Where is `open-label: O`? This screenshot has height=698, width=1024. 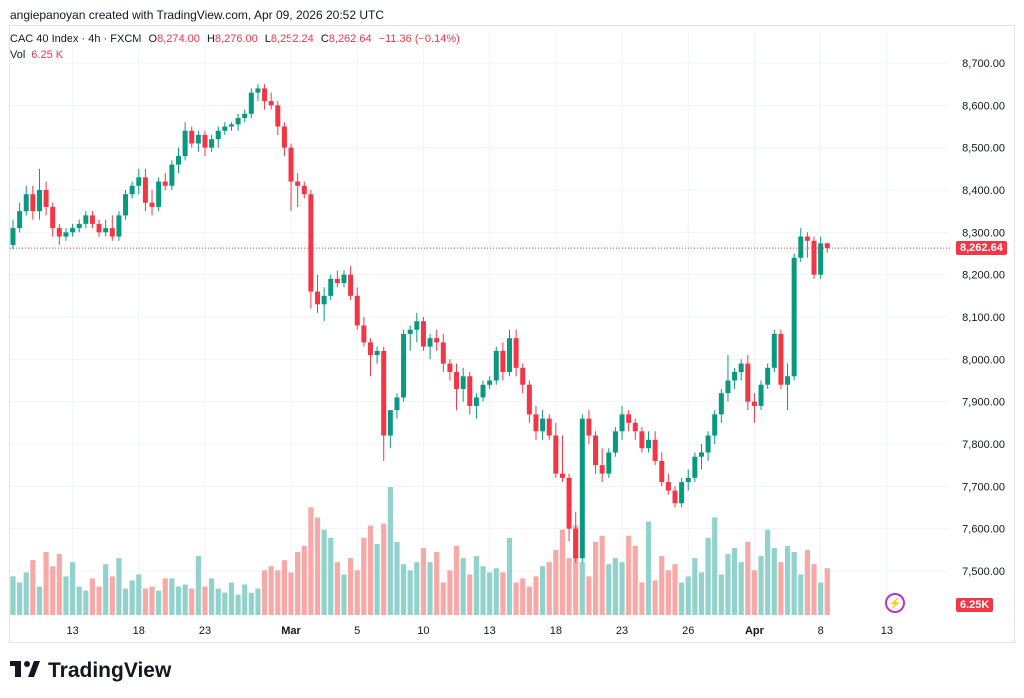
open-label: O is located at coordinates (153, 39).